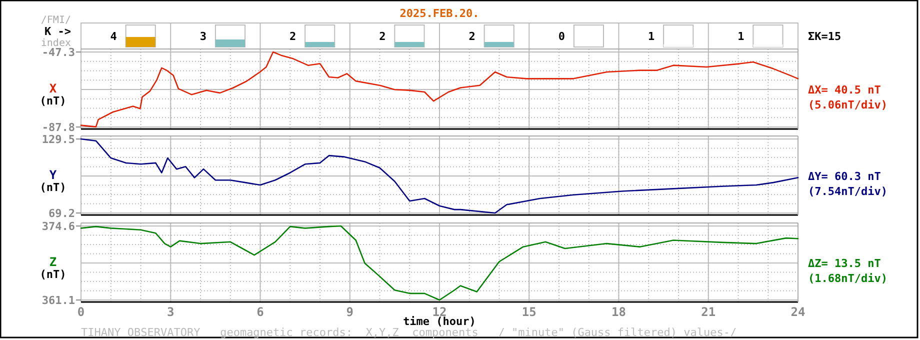  Describe the element at coordinates (61, 213) in the screenshot. I see `y-tick-label: 69.2` at that location.